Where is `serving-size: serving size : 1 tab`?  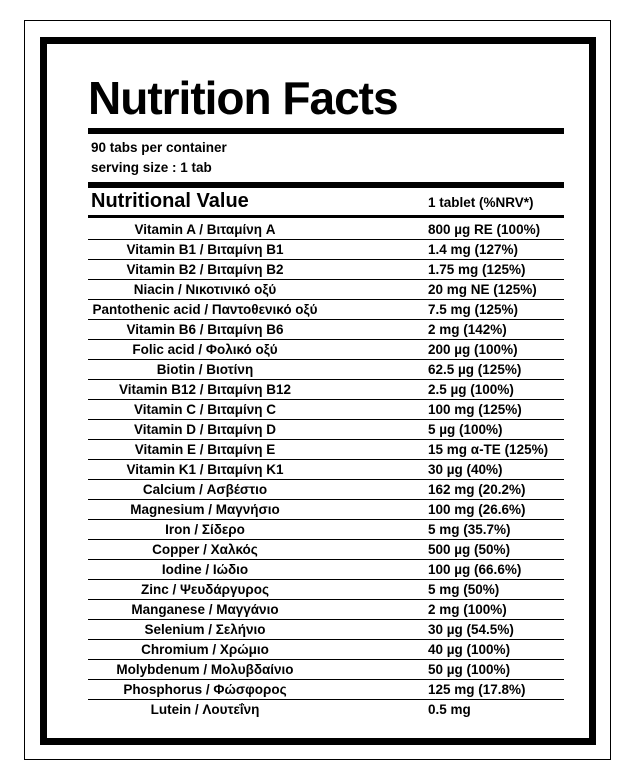
serving-size: serving size : 1 tab is located at coordinates (151, 167).